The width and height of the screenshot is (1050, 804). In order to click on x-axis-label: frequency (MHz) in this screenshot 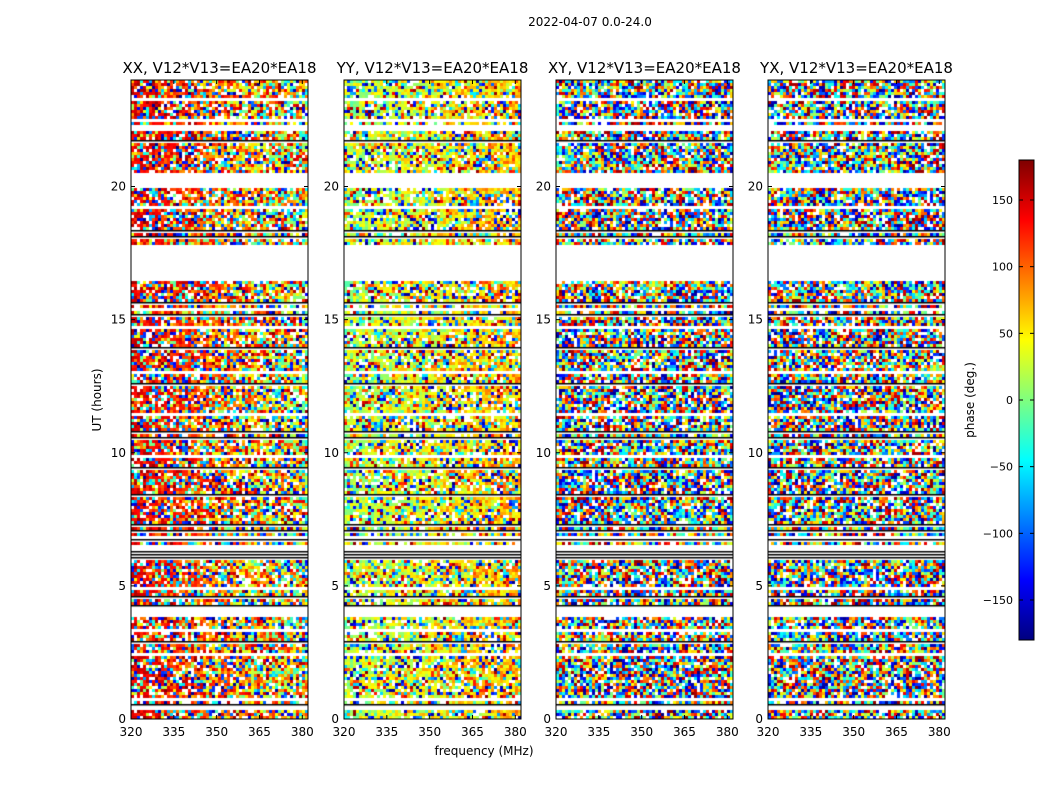, I will do `click(483, 751)`.